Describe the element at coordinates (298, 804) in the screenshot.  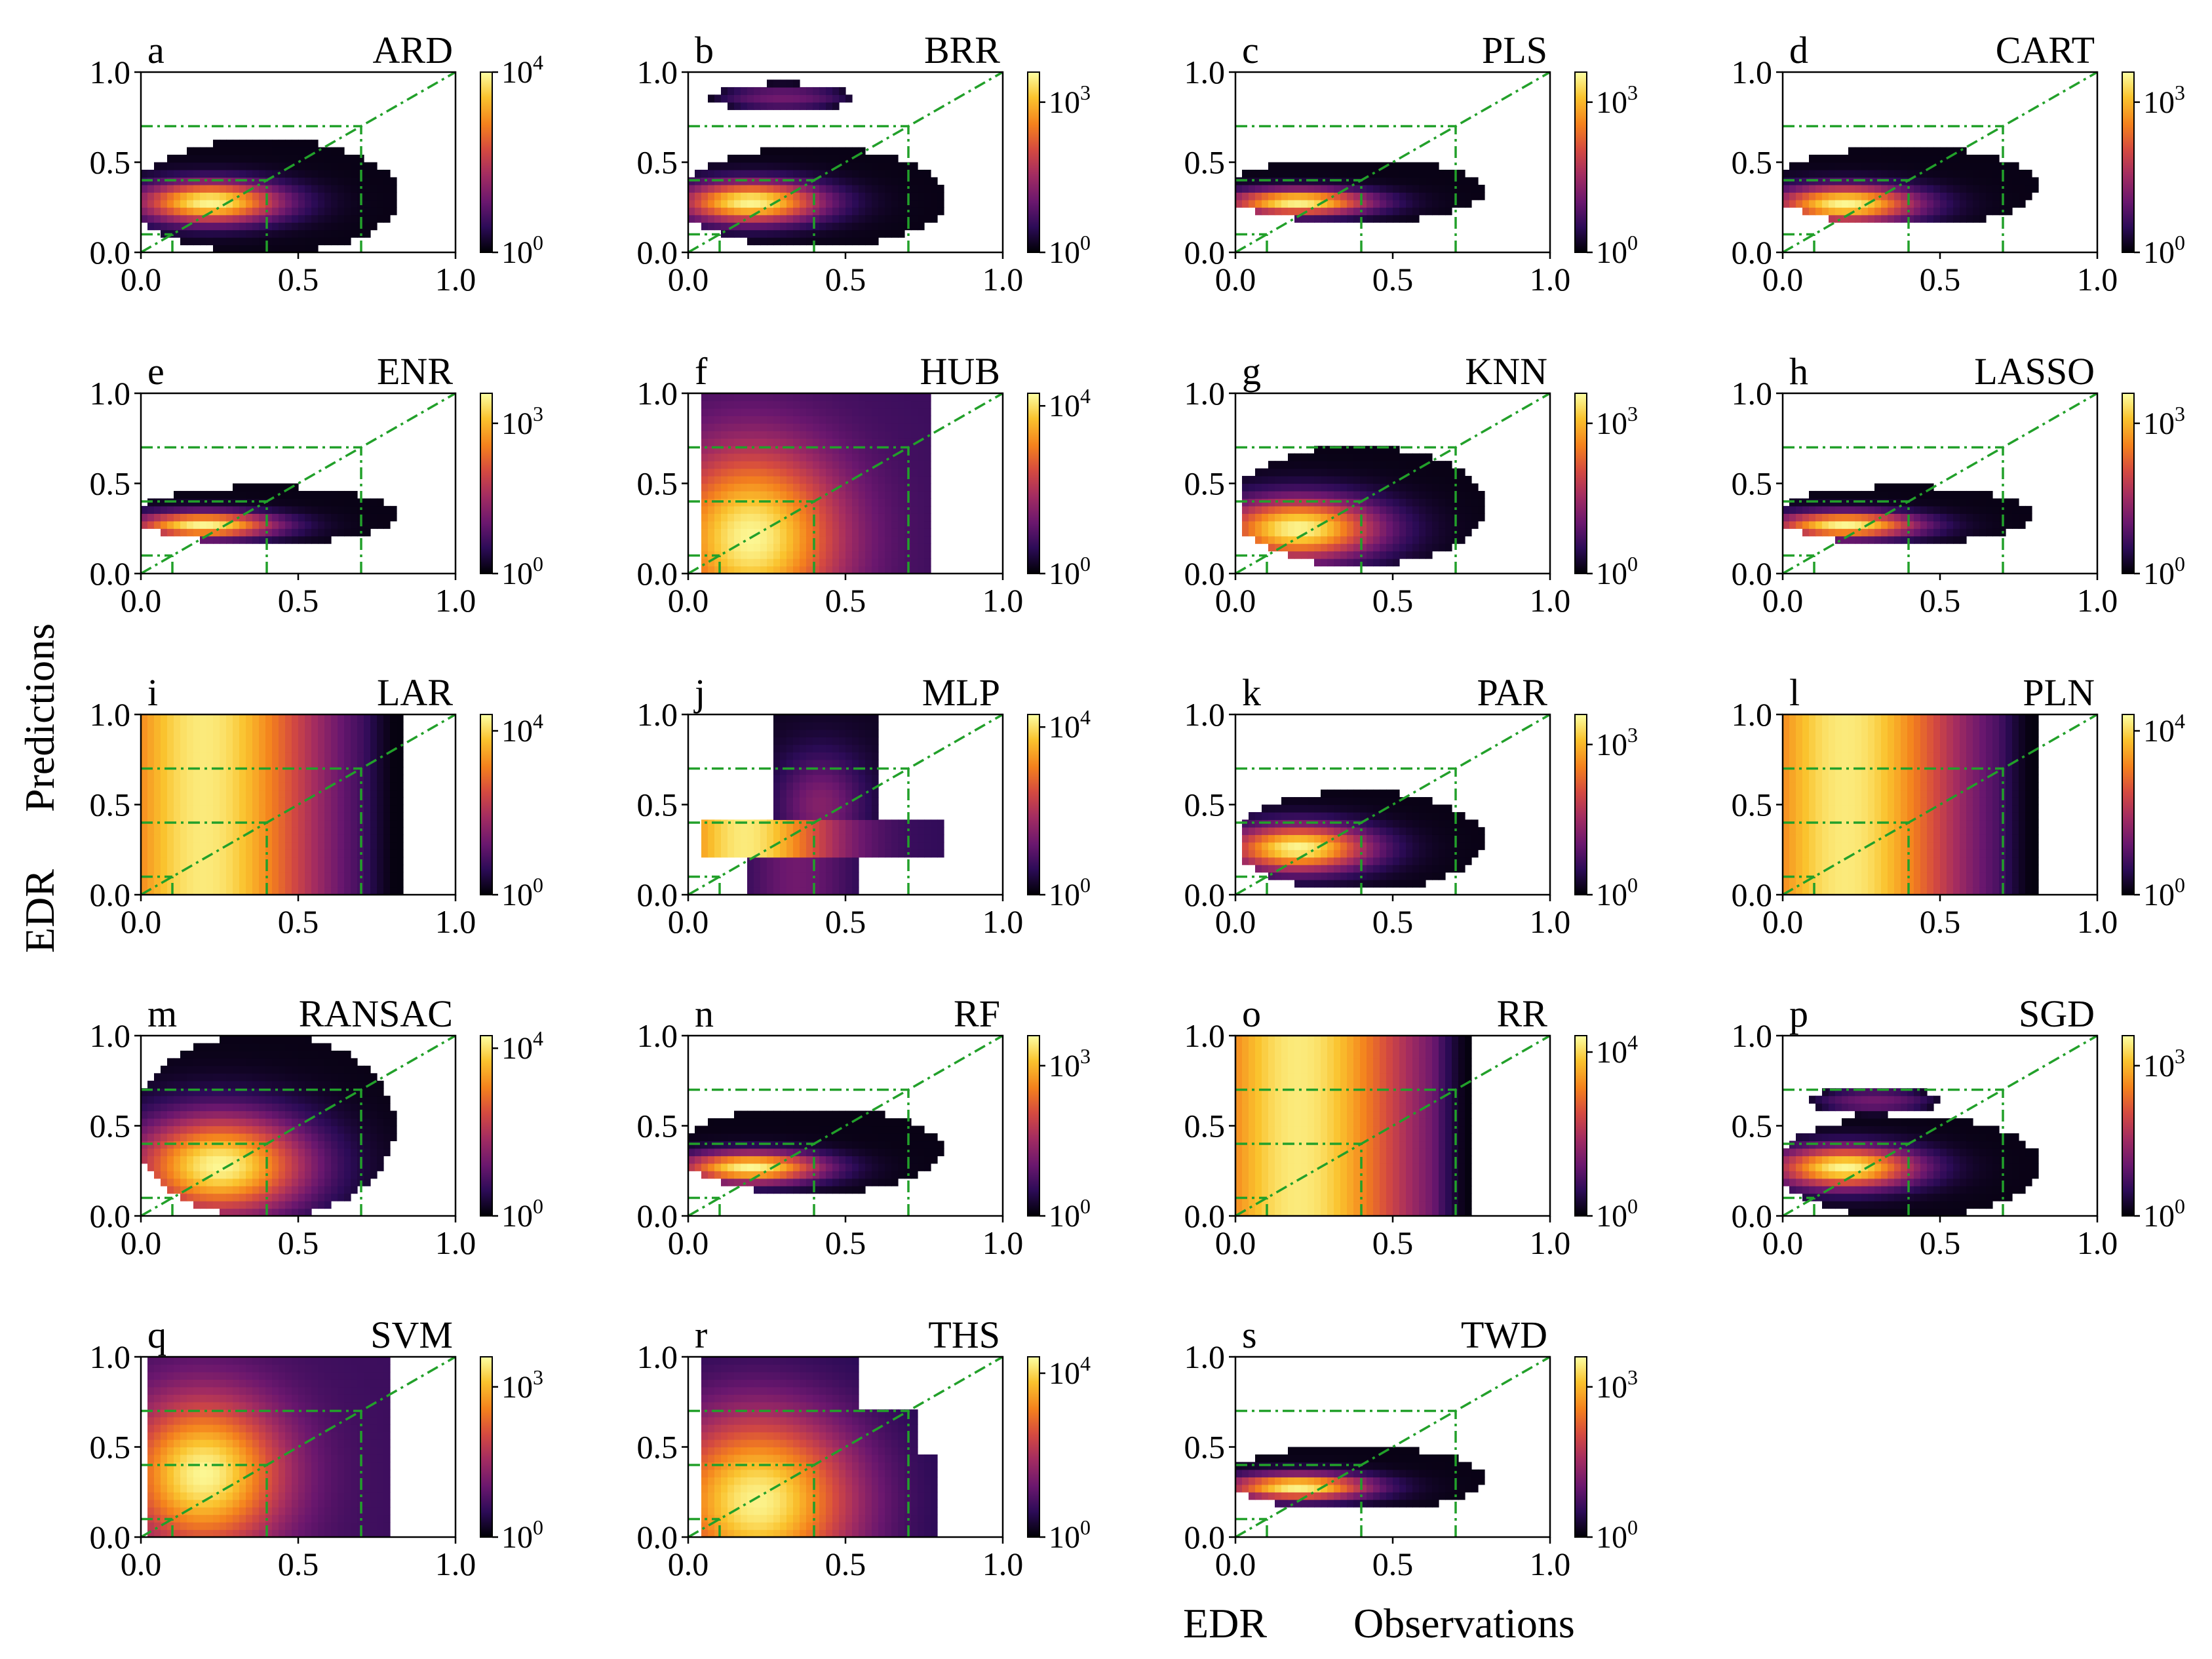
I see `reference-lines` at that location.